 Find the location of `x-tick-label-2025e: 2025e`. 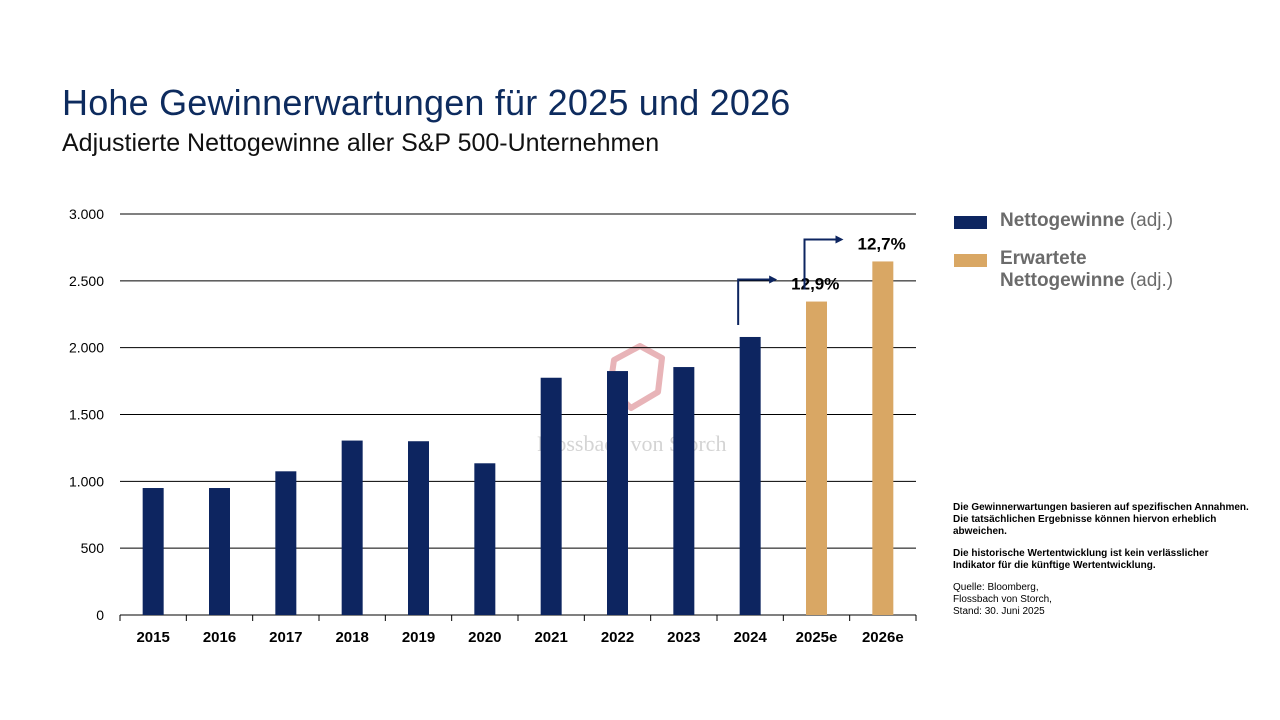

x-tick-label-2025e: 2025e is located at coordinates (817, 637).